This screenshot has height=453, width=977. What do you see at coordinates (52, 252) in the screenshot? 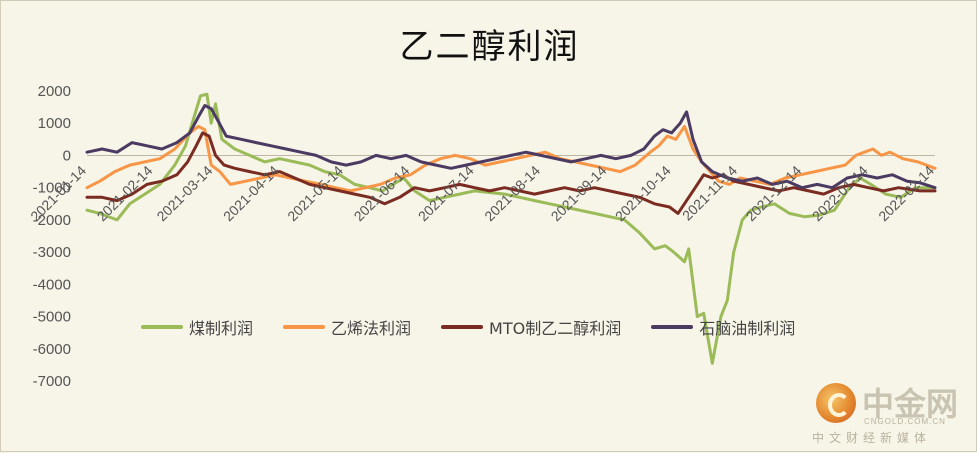
I see `y-tick-label: -3000` at bounding box center [52, 252].